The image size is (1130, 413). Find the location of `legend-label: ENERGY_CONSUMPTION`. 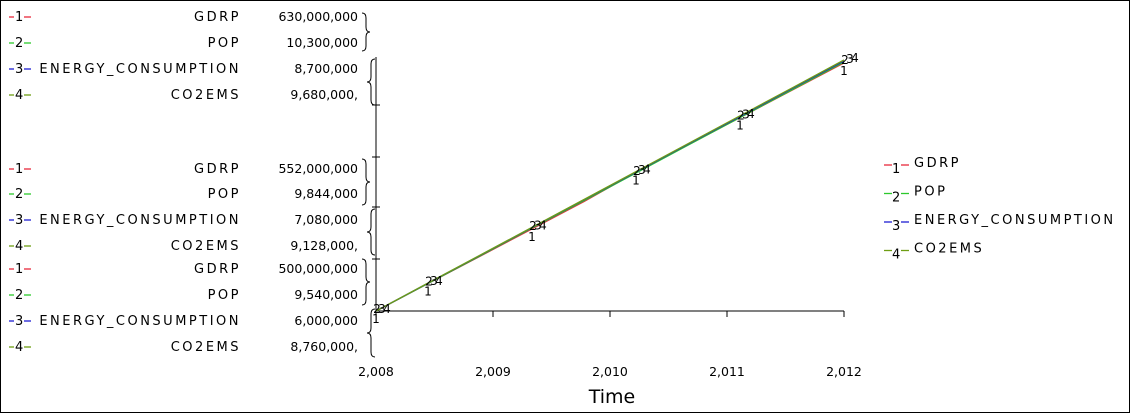

legend-label: ENERGY_CONSUMPTION is located at coordinates (1015, 220).